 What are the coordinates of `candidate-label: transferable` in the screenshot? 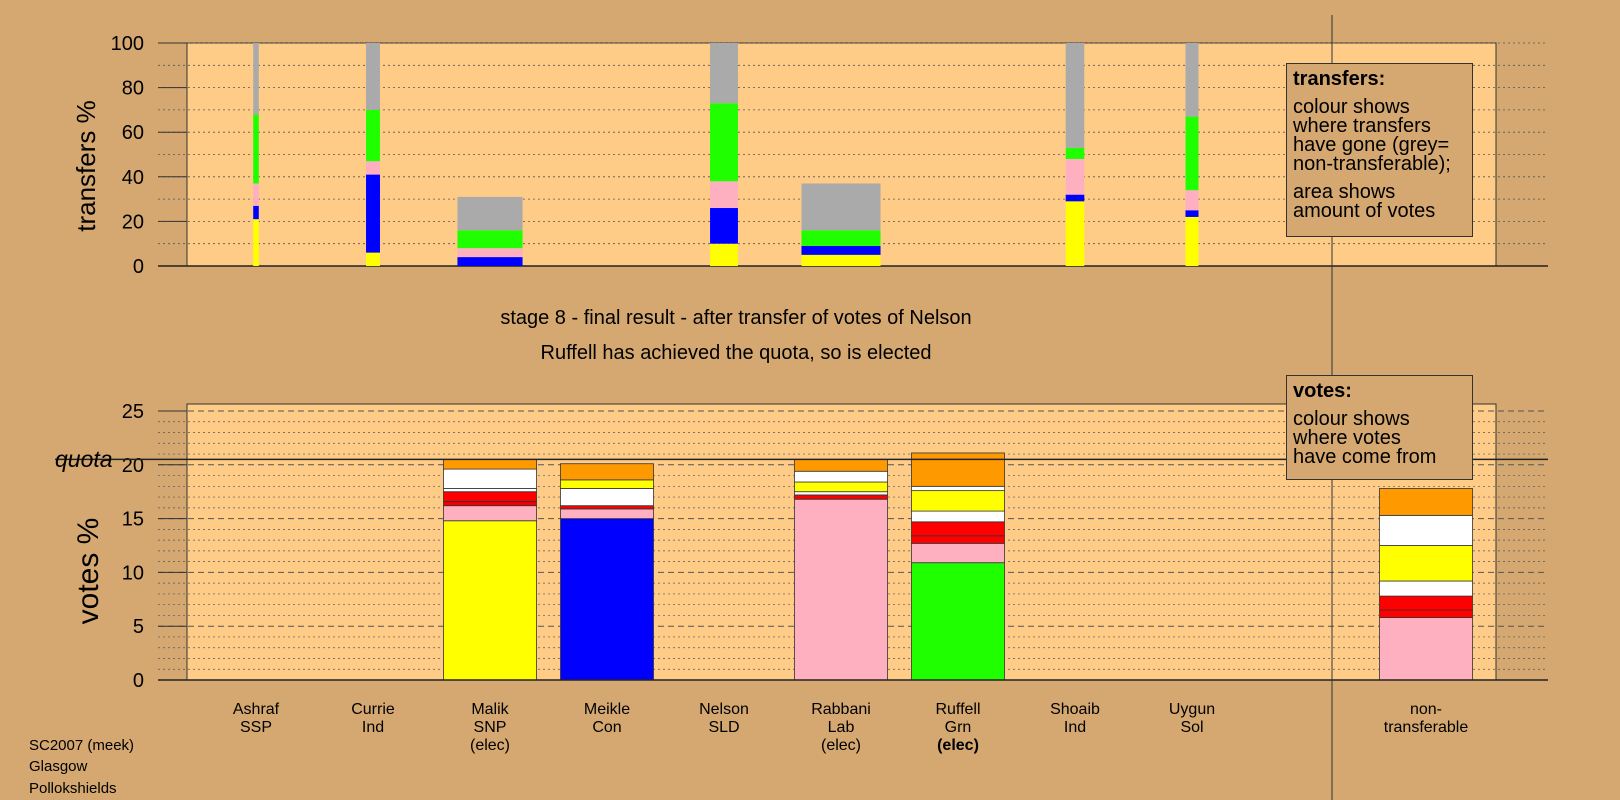 It's located at (1426, 727).